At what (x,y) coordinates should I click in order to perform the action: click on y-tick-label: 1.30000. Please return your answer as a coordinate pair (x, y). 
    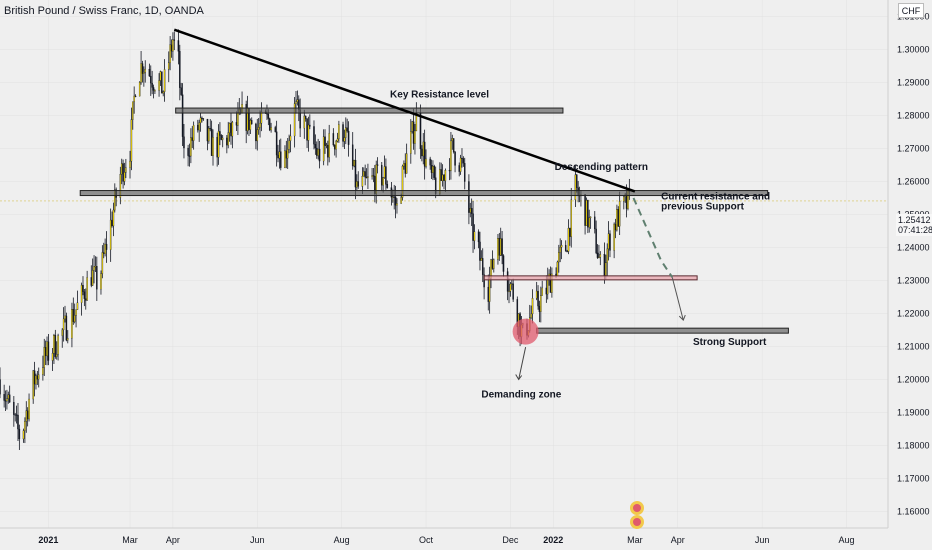
    Looking at the image, I should click on (913, 50).